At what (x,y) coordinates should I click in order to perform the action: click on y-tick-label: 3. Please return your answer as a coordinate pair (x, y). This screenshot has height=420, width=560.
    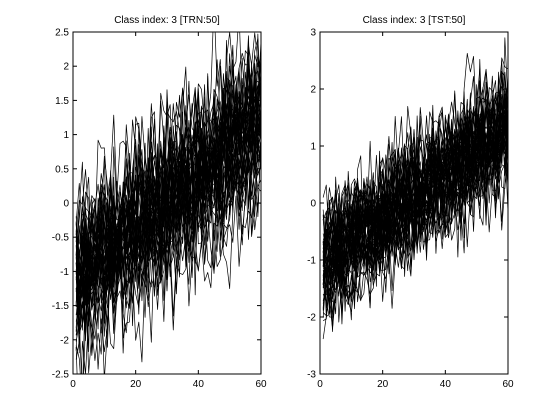
    Looking at the image, I should click on (313, 33).